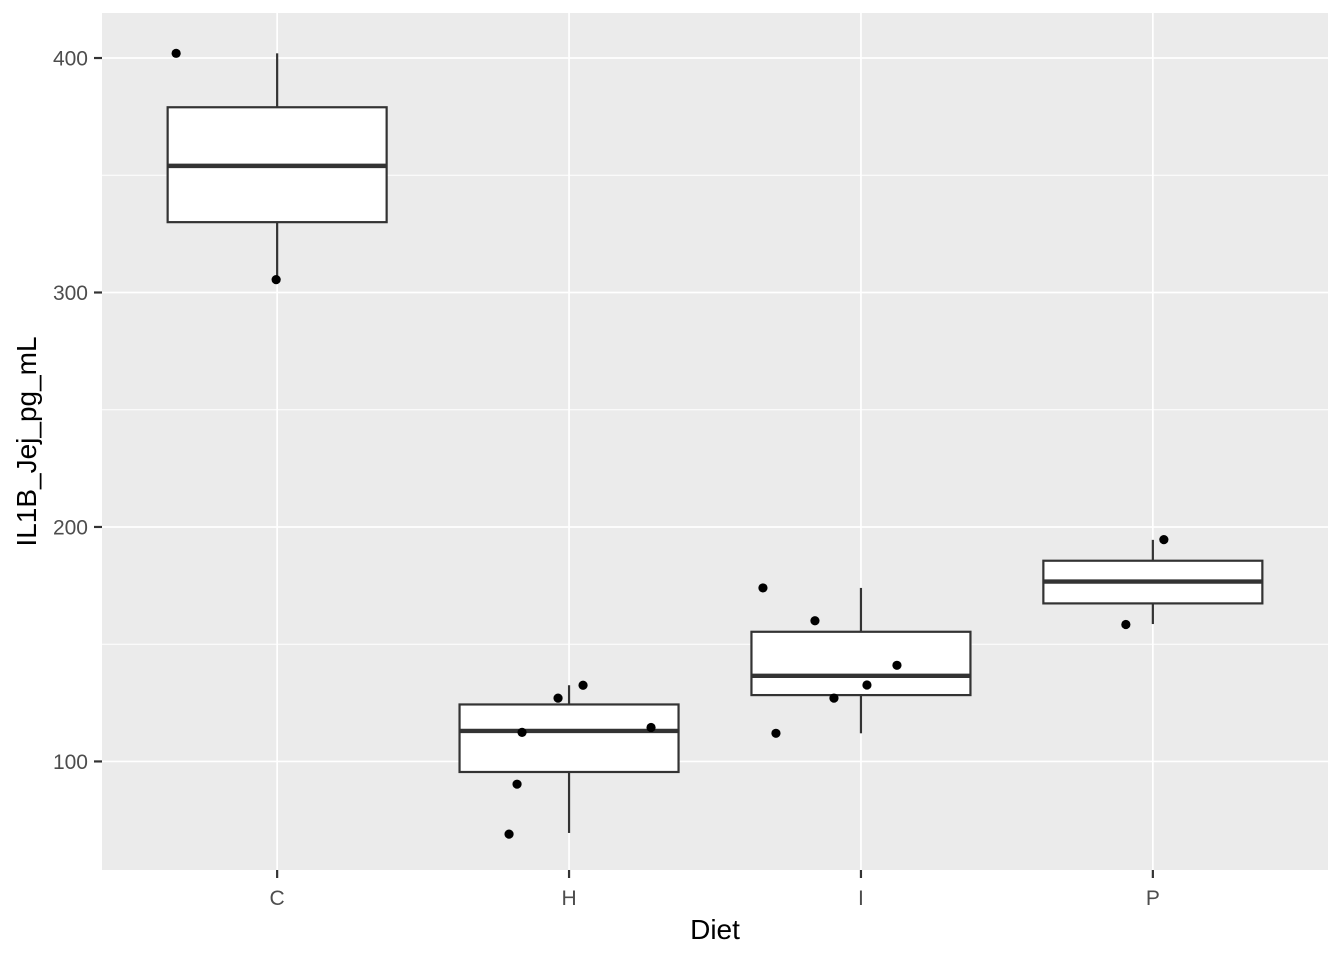 This screenshot has width=1344, height=960. What do you see at coordinates (715, 929) in the screenshot?
I see `x-axis-title: Diet` at bounding box center [715, 929].